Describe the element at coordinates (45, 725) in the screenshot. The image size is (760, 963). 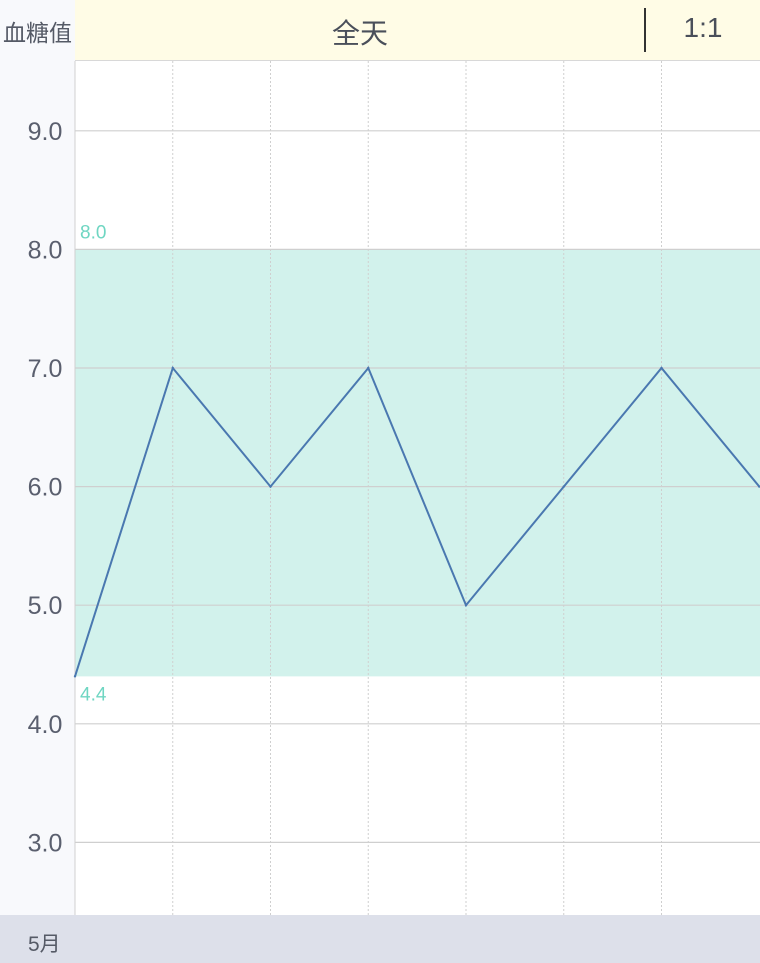
I see `y-tick-label: 4.0` at that location.